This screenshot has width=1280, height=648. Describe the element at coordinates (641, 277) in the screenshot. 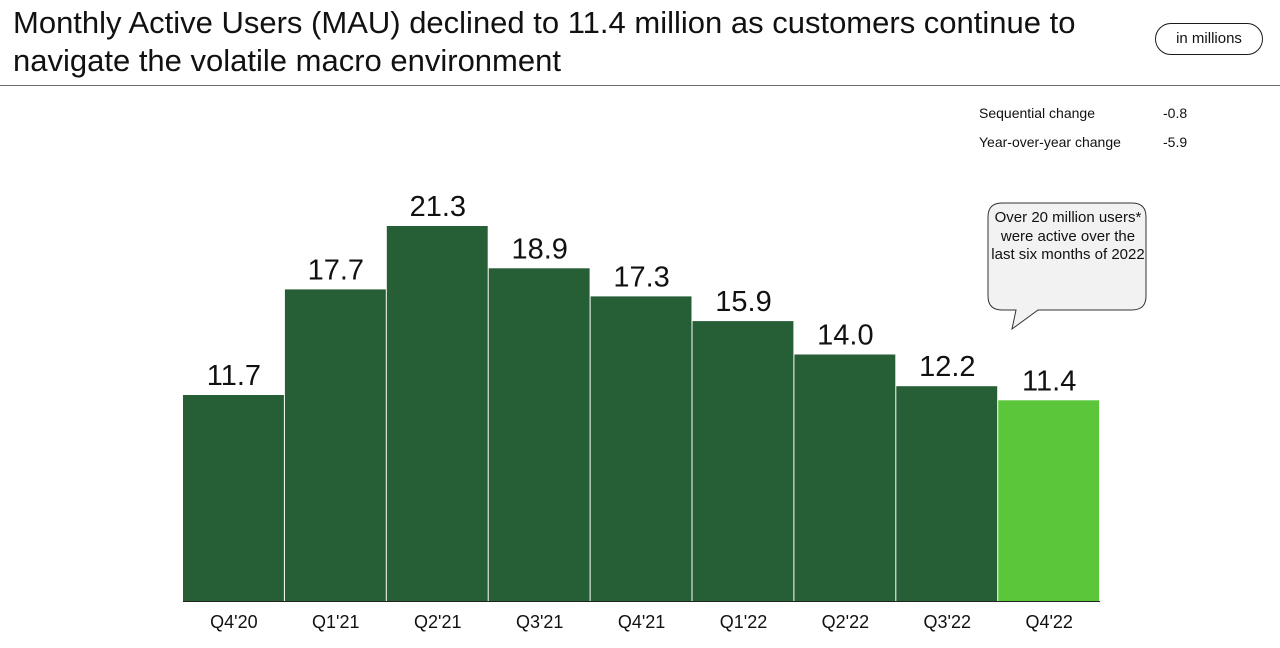

I see `value-label: 17.3` at that location.